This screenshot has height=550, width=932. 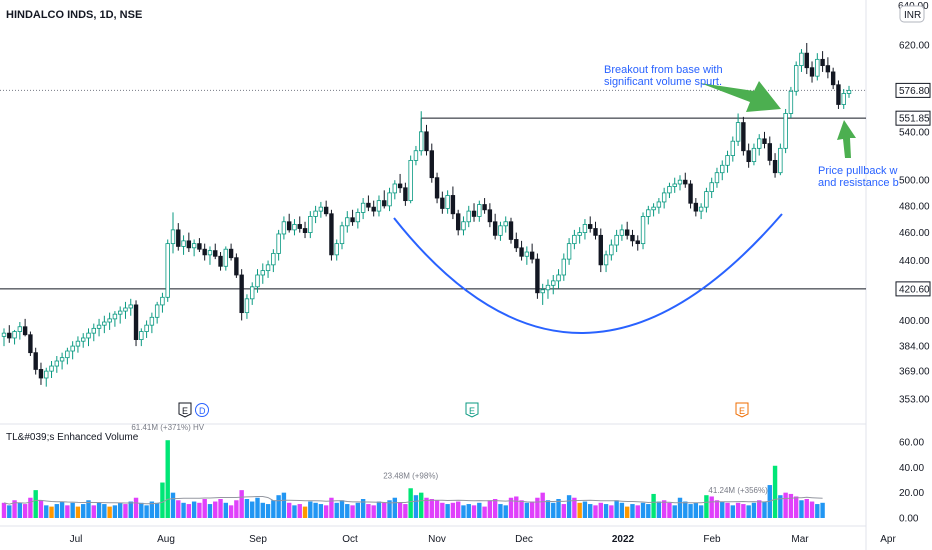 I want to click on volume-callout: 41.24M (+356%), so click(x=738, y=490).